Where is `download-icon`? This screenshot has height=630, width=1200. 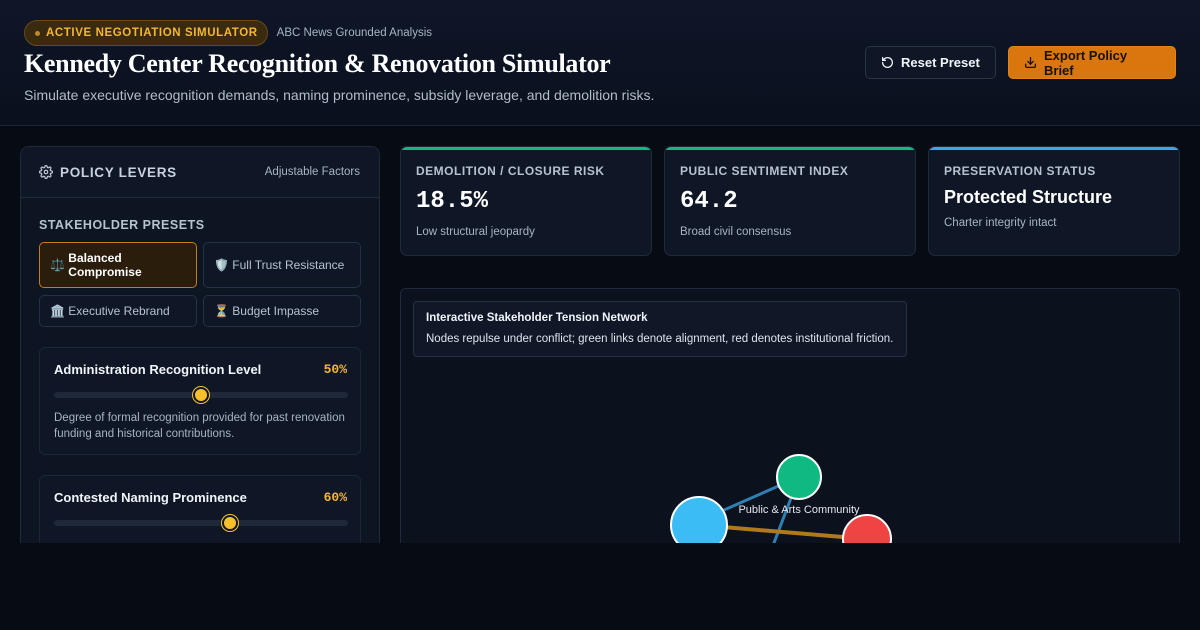 download-icon is located at coordinates (1030, 62).